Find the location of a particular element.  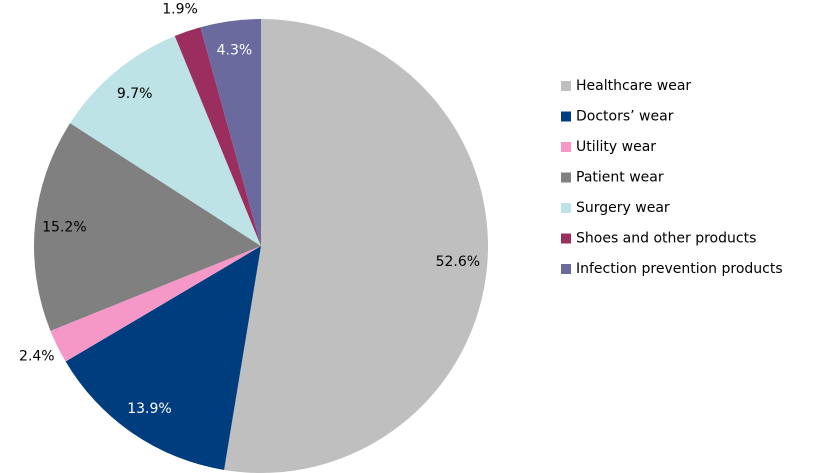

legend-label: Healthcare wear is located at coordinates (633, 86).